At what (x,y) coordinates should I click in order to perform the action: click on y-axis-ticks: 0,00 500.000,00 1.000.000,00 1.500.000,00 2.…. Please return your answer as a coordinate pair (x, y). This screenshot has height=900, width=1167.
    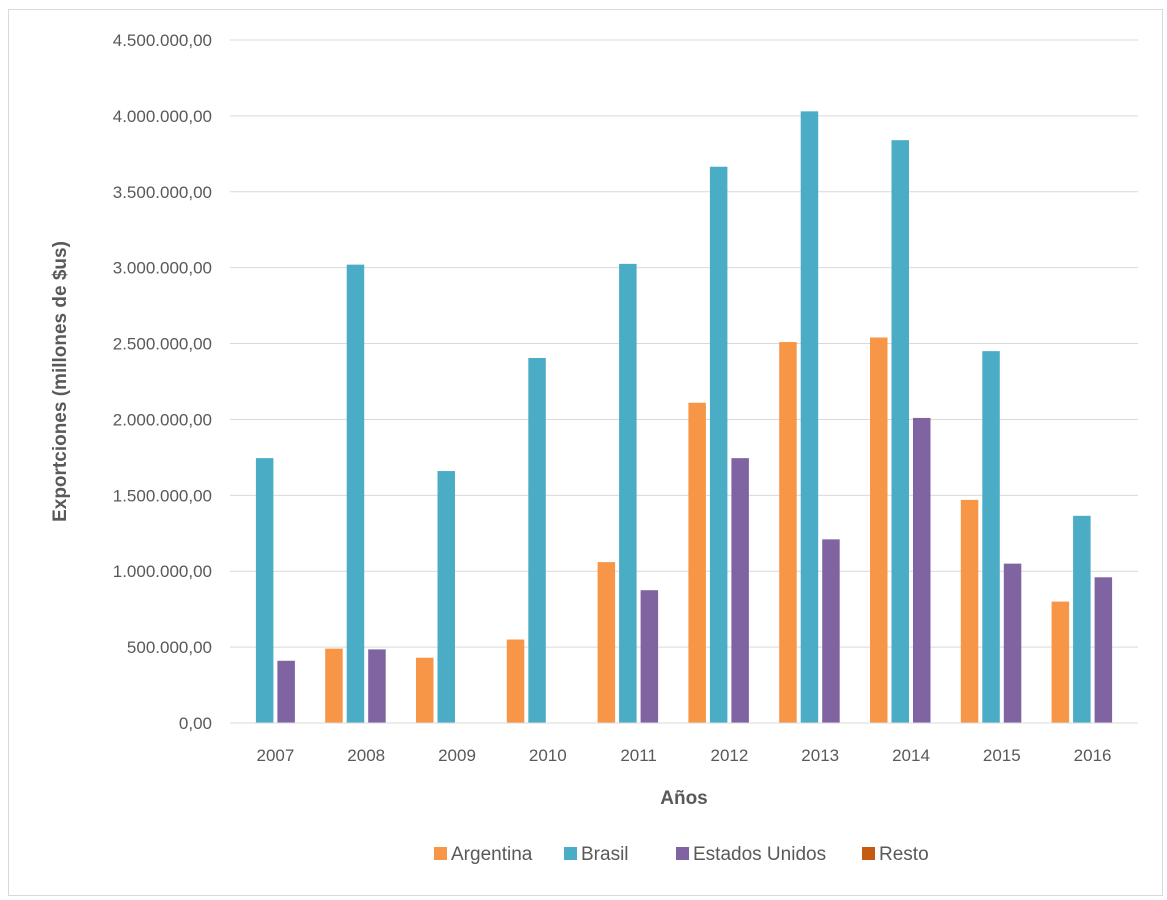
    Looking at the image, I should click on (162, 382).